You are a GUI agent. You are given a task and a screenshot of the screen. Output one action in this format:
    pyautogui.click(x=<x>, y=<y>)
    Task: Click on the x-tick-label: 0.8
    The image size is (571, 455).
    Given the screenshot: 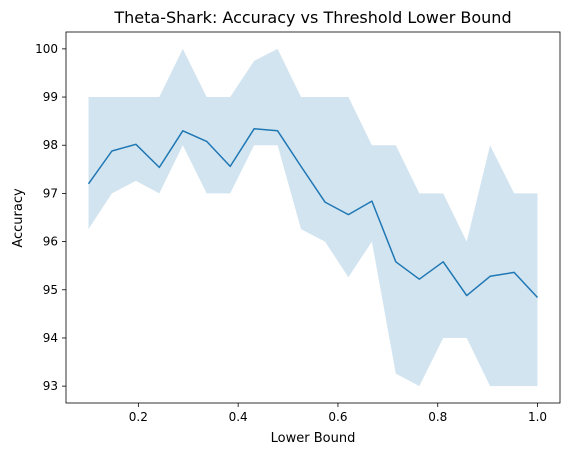 What is the action you would take?
    pyautogui.click(x=437, y=417)
    